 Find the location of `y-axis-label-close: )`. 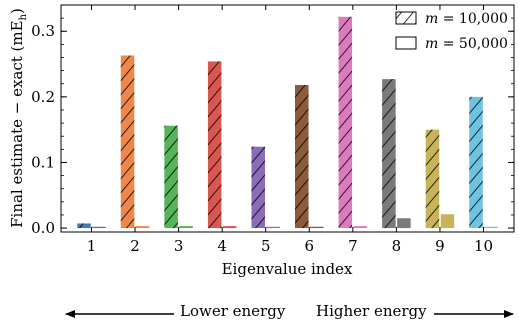

y-axis-label-close: ) is located at coordinates (17, 11).